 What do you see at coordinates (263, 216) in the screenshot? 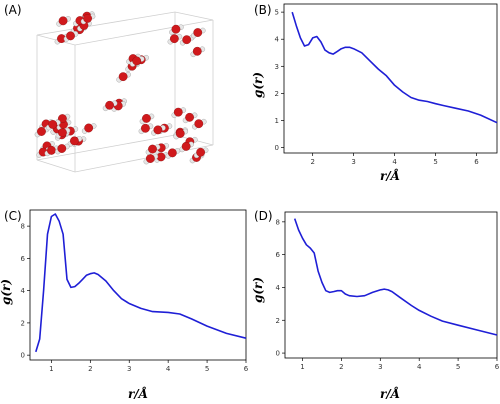
I see `panel-label-d: (D)` at bounding box center [263, 216].